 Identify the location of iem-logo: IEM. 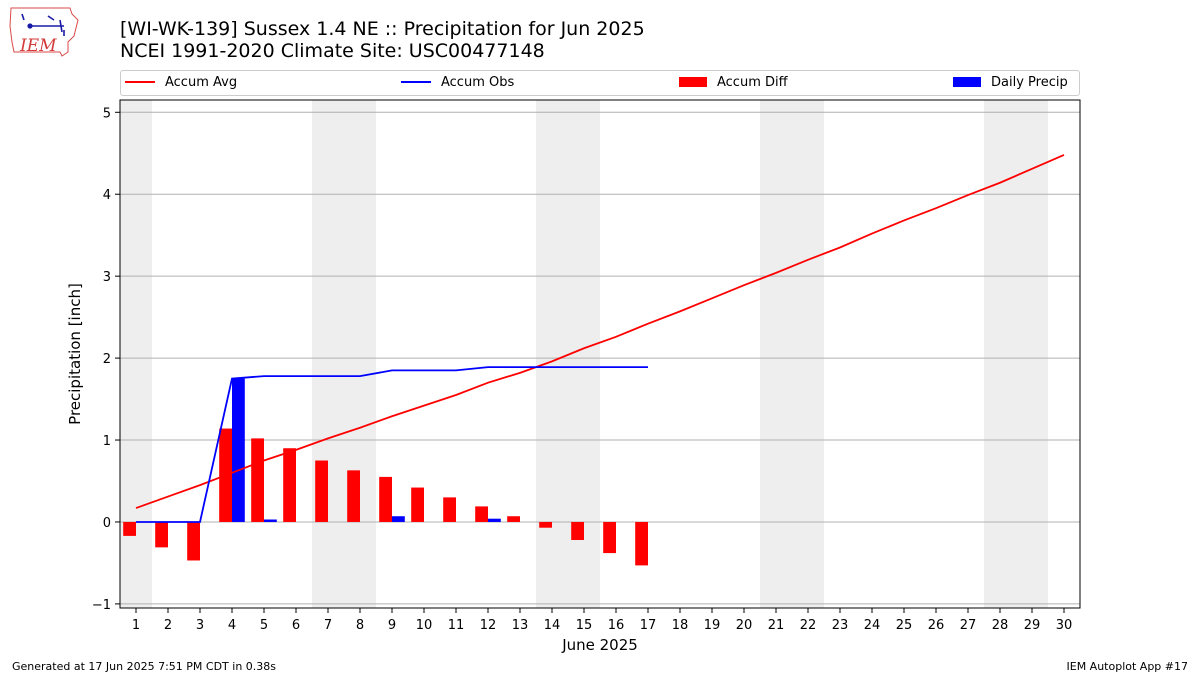
(44, 32).